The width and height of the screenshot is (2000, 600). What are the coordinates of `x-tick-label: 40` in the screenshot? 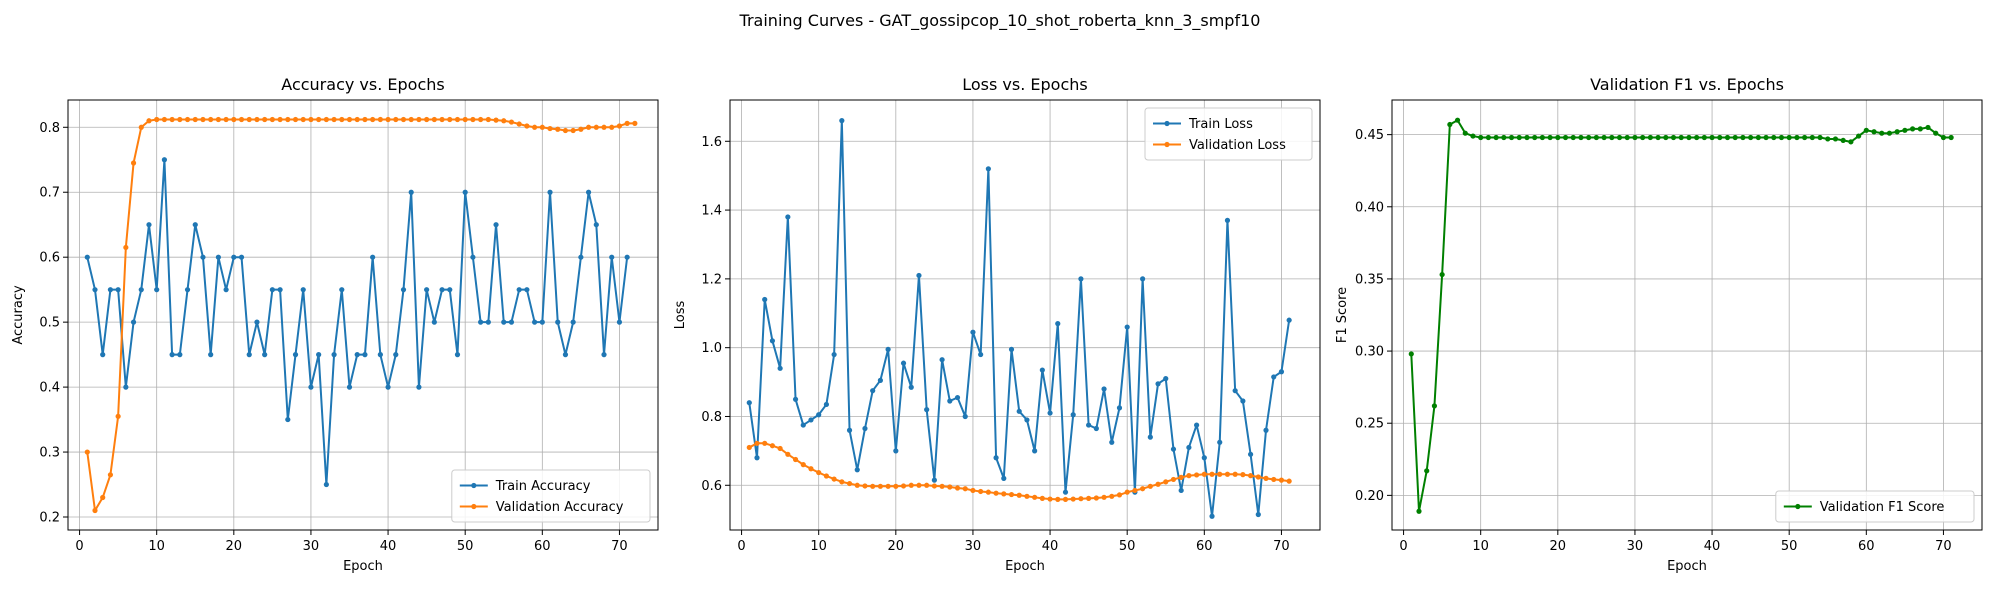 It's located at (1712, 546).